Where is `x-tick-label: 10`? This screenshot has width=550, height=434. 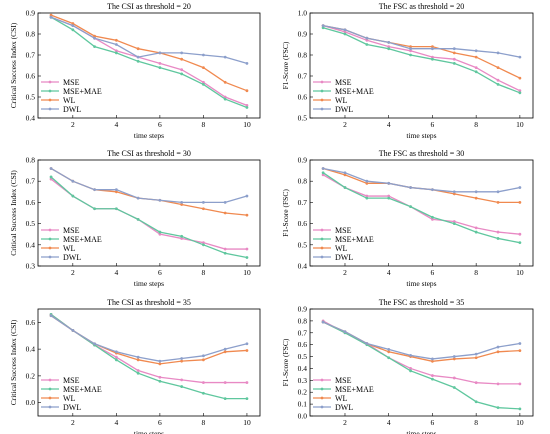
x-tick-label: 10 is located at coordinates (520, 422).